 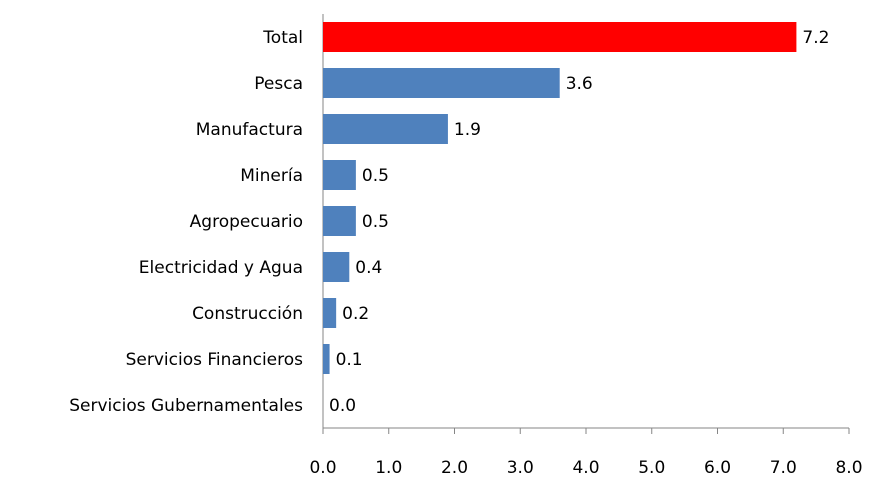 What do you see at coordinates (355, 314) in the screenshot?
I see `value-label: 0.2` at bounding box center [355, 314].